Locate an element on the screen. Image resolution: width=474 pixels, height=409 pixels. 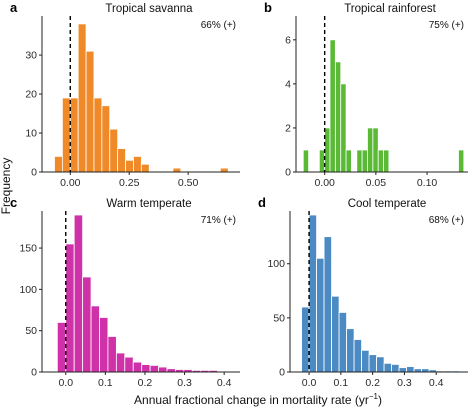
panel-title: Cool temperate is located at coordinates (387, 204).